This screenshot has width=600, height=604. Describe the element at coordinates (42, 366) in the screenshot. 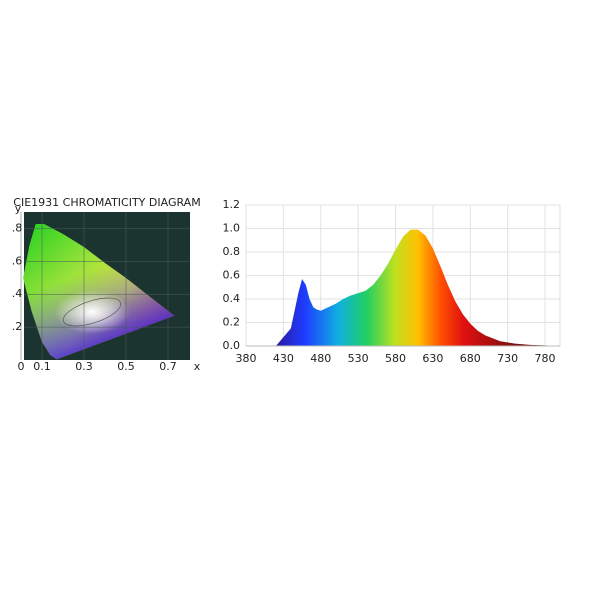

I see `x-tick-label: 0.1` at that location.